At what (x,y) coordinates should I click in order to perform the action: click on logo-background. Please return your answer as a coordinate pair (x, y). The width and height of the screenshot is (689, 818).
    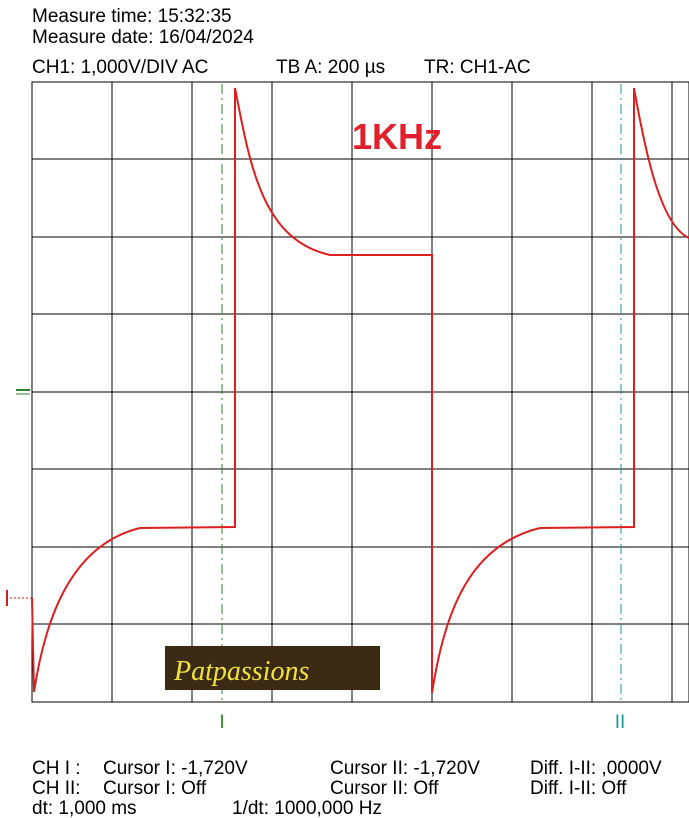
    Looking at the image, I should click on (272, 668).